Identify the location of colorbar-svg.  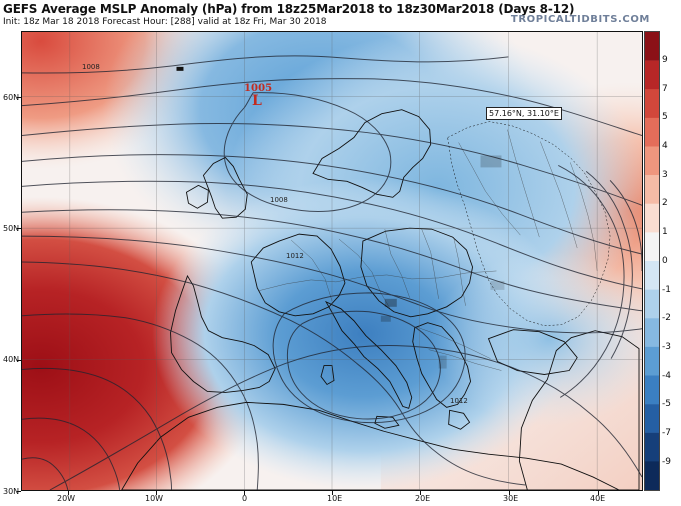
(652, 261).